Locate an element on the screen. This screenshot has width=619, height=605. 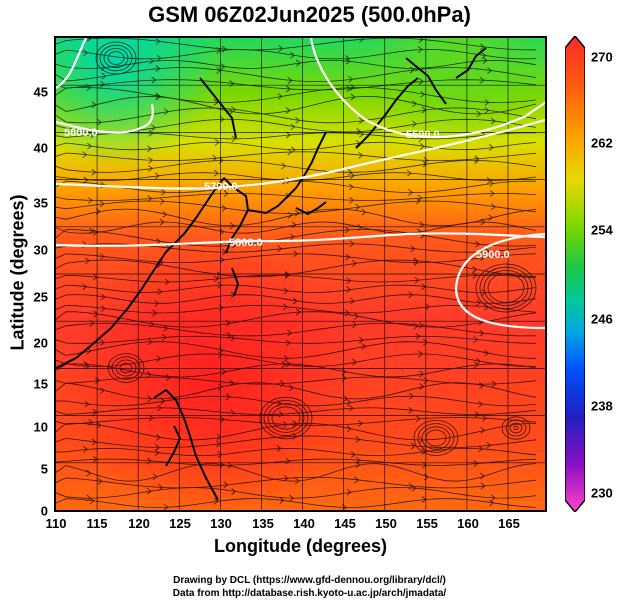
x-tick-label: 140 is located at coordinates (304, 523).